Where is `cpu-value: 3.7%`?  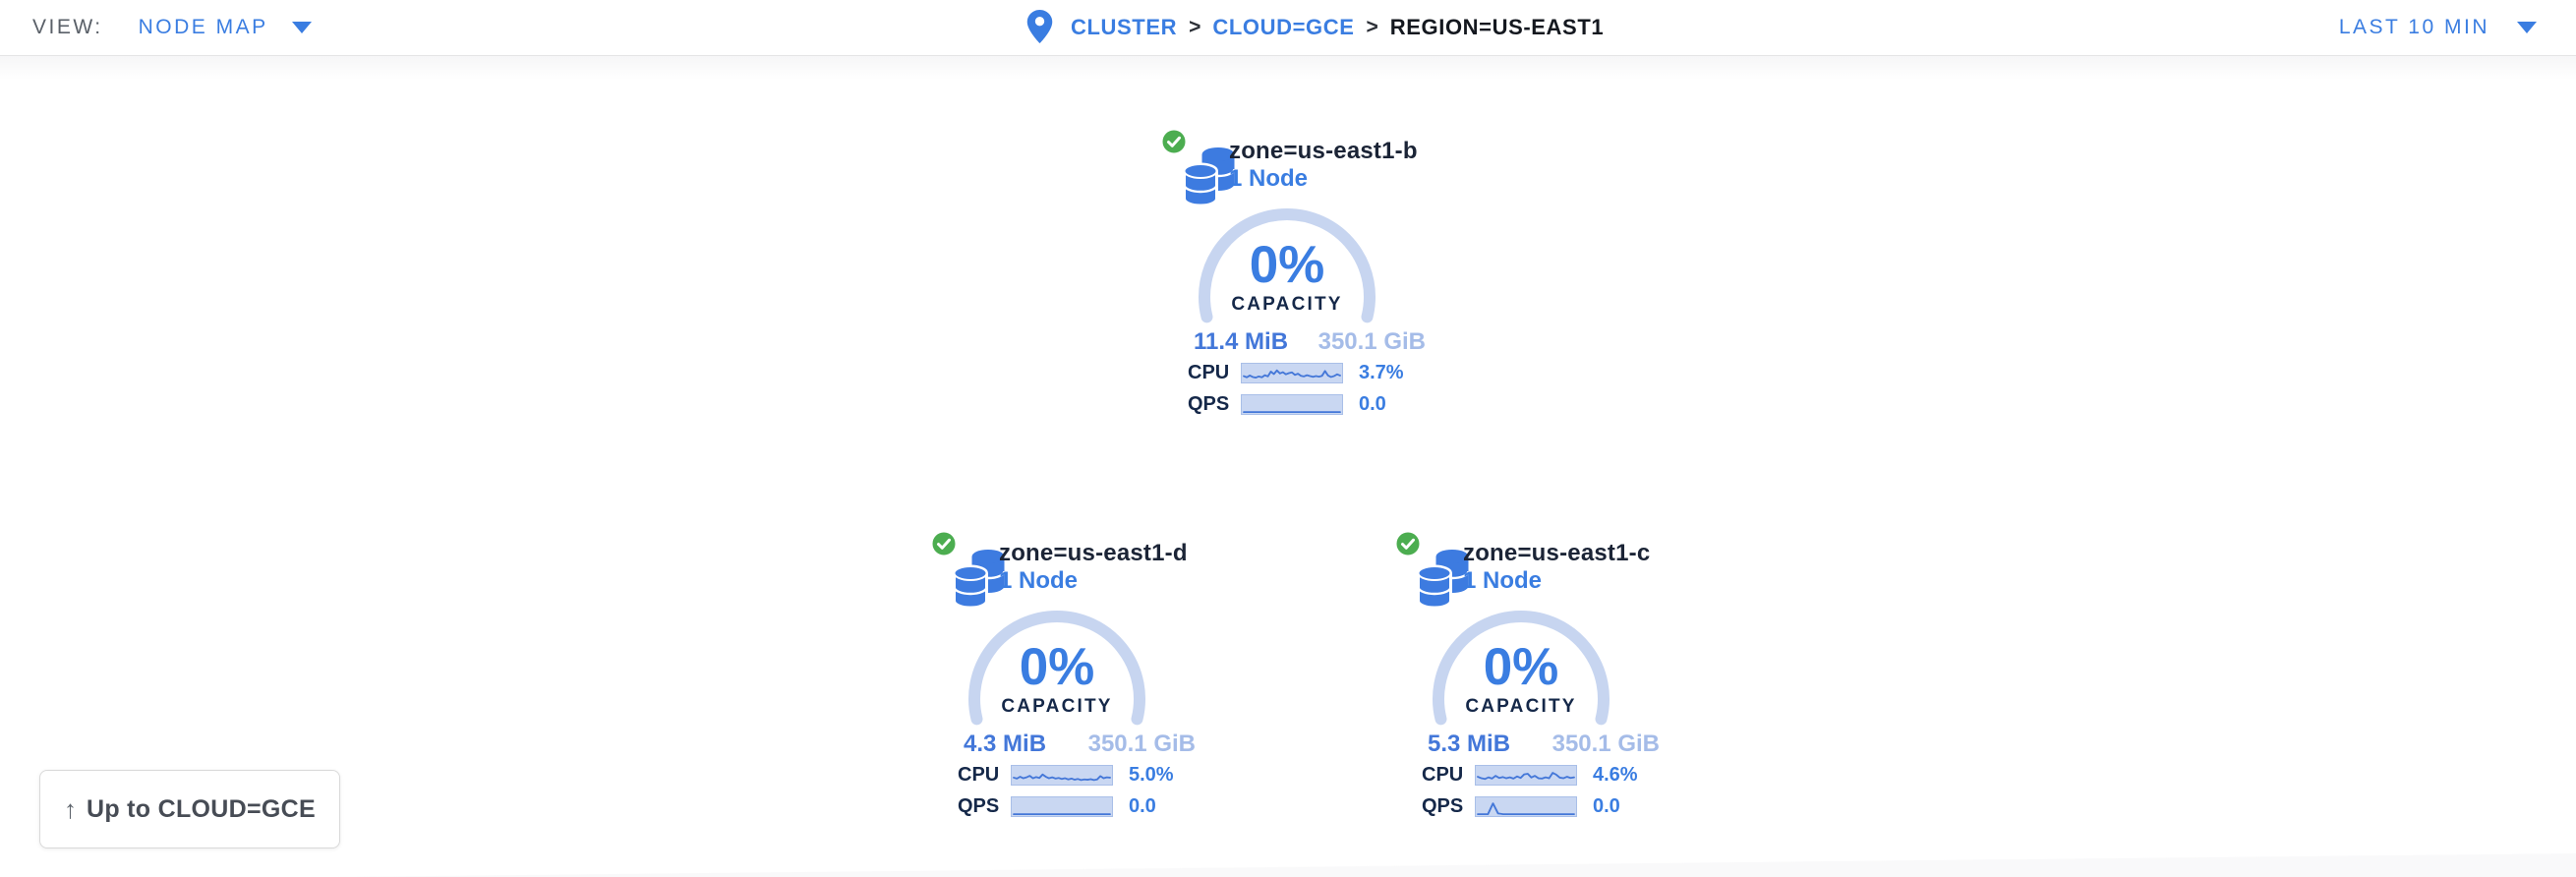 cpu-value: 3.7% is located at coordinates (1381, 372).